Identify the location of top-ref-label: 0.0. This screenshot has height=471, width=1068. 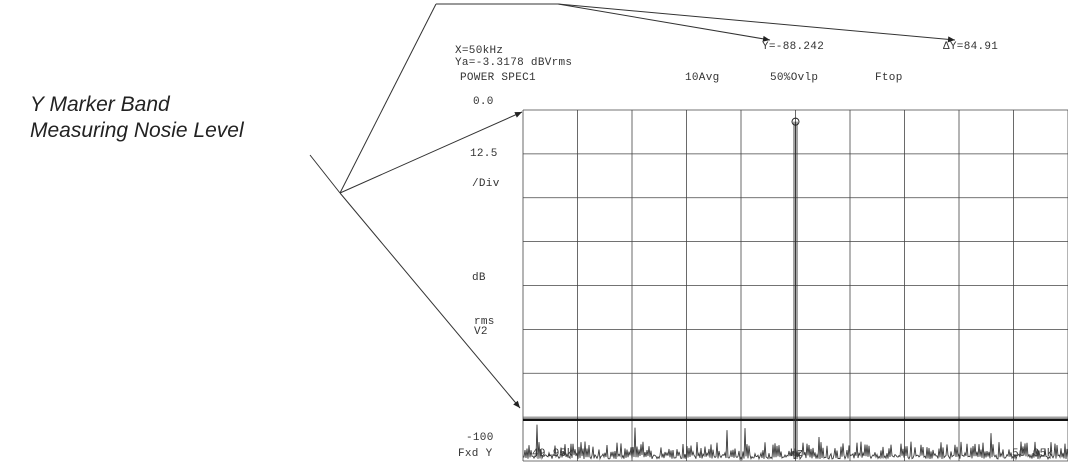
(483, 102).